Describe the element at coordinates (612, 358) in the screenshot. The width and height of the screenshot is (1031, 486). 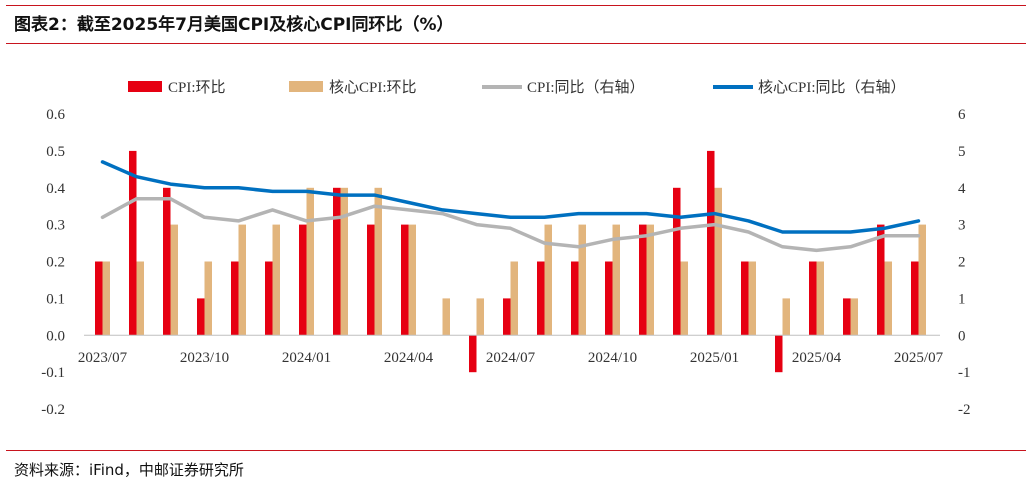
I see `x-tick-label: 2024/10` at that location.